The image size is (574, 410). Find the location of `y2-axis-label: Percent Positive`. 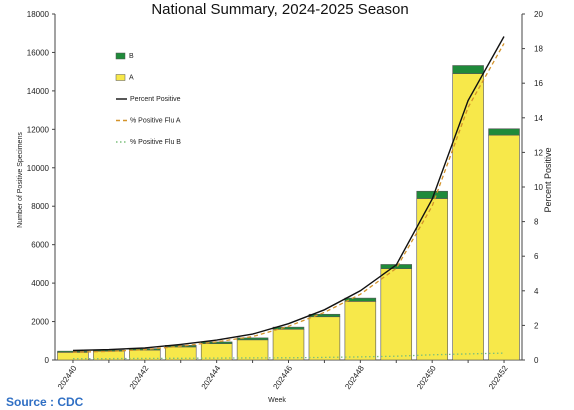

y2-axis-label: Percent Positive is located at coordinates (548, 179).